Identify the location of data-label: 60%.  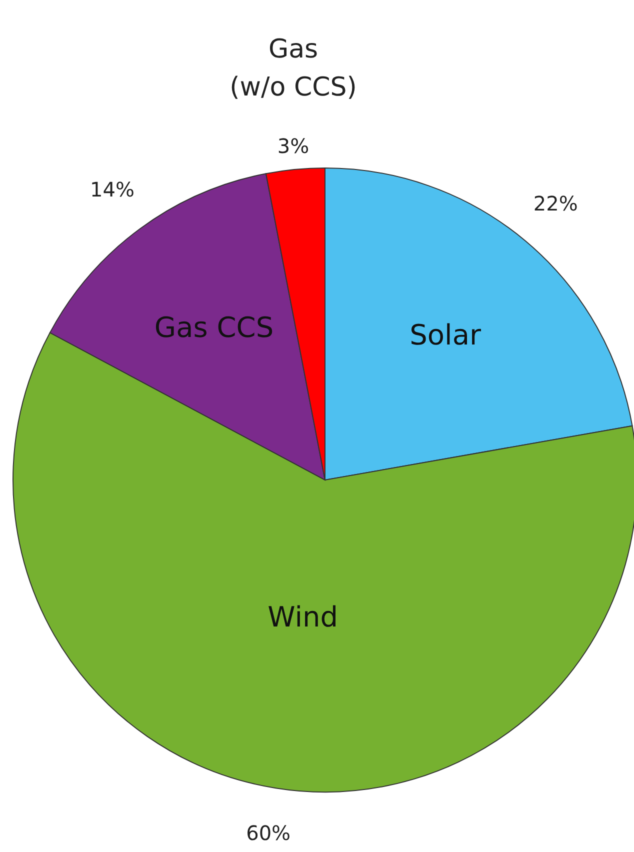
(268, 832).